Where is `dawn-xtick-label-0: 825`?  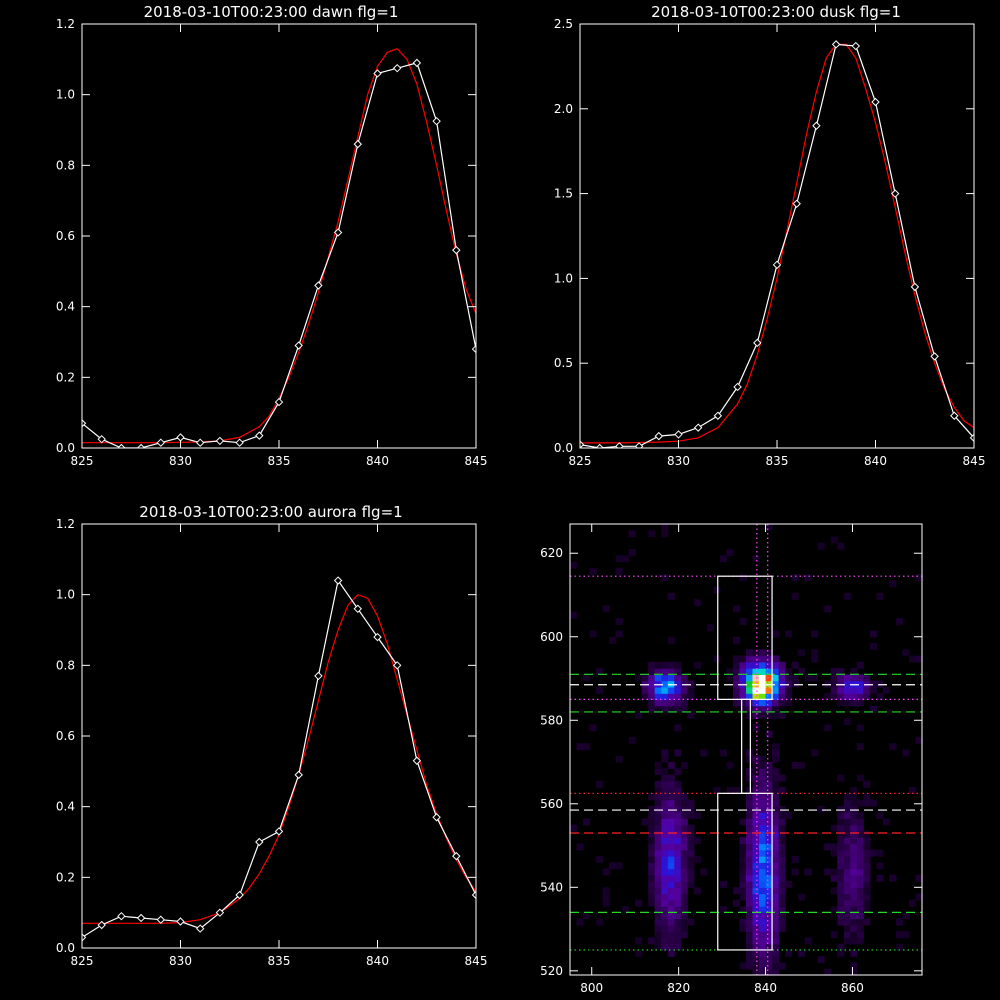 dawn-xtick-label-0: 825 is located at coordinates (82, 461).